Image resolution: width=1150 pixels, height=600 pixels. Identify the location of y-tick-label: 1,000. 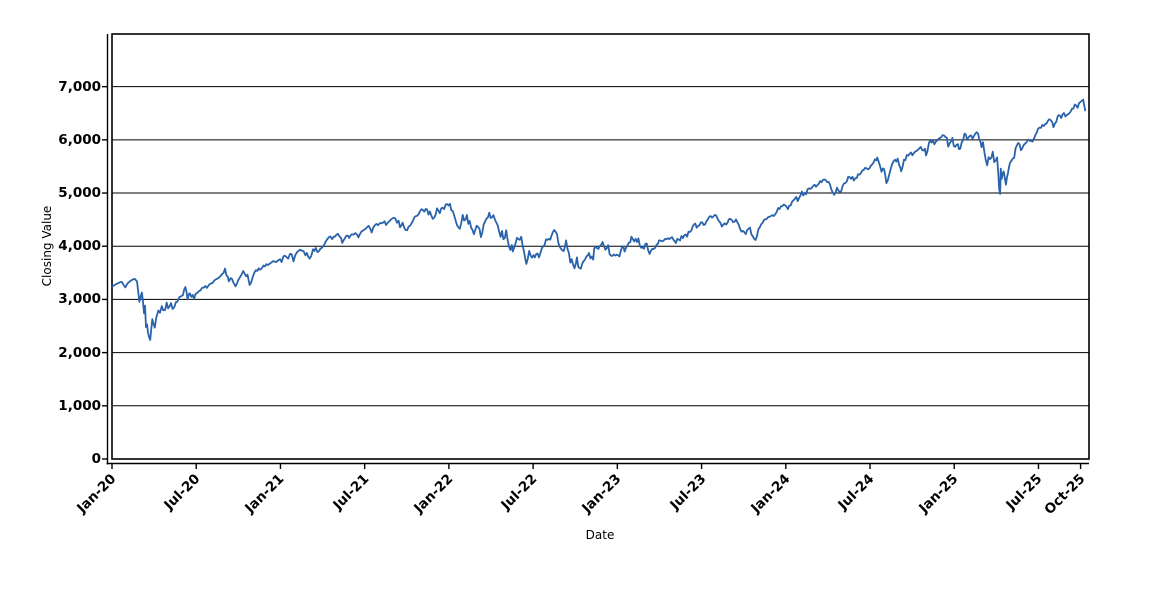
(79, 405).